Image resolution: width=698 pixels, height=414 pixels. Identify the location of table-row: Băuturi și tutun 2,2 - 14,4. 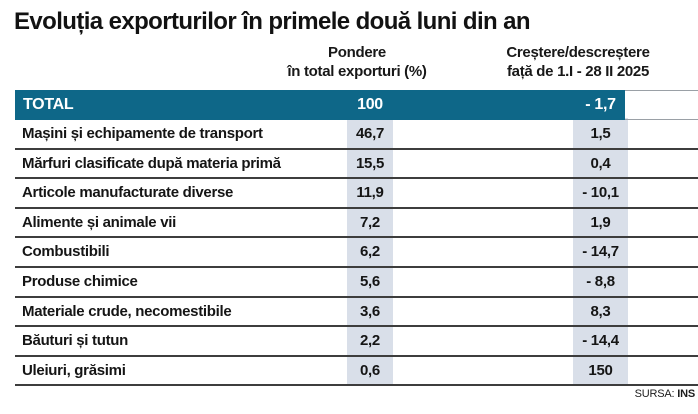
(356, 342).